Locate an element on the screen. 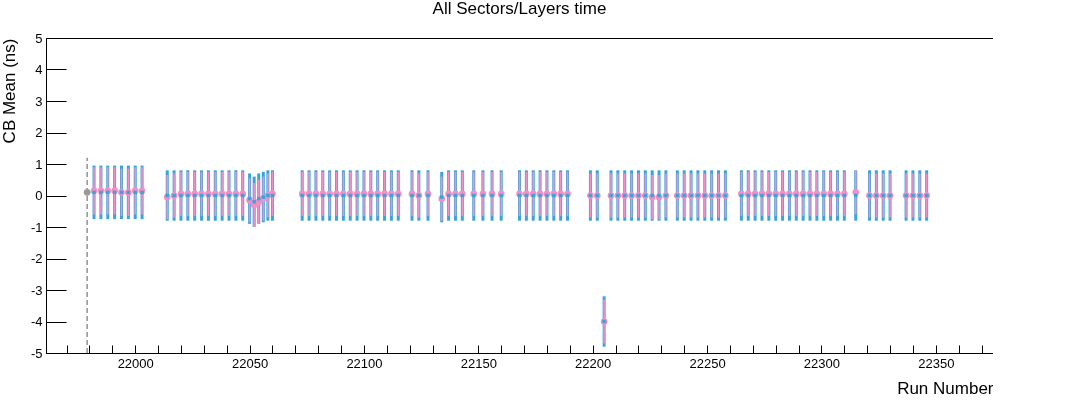 The width and height of the screenshot is (1068, 411). x-tick-label: 22250 is located at coordinates (707, 363).